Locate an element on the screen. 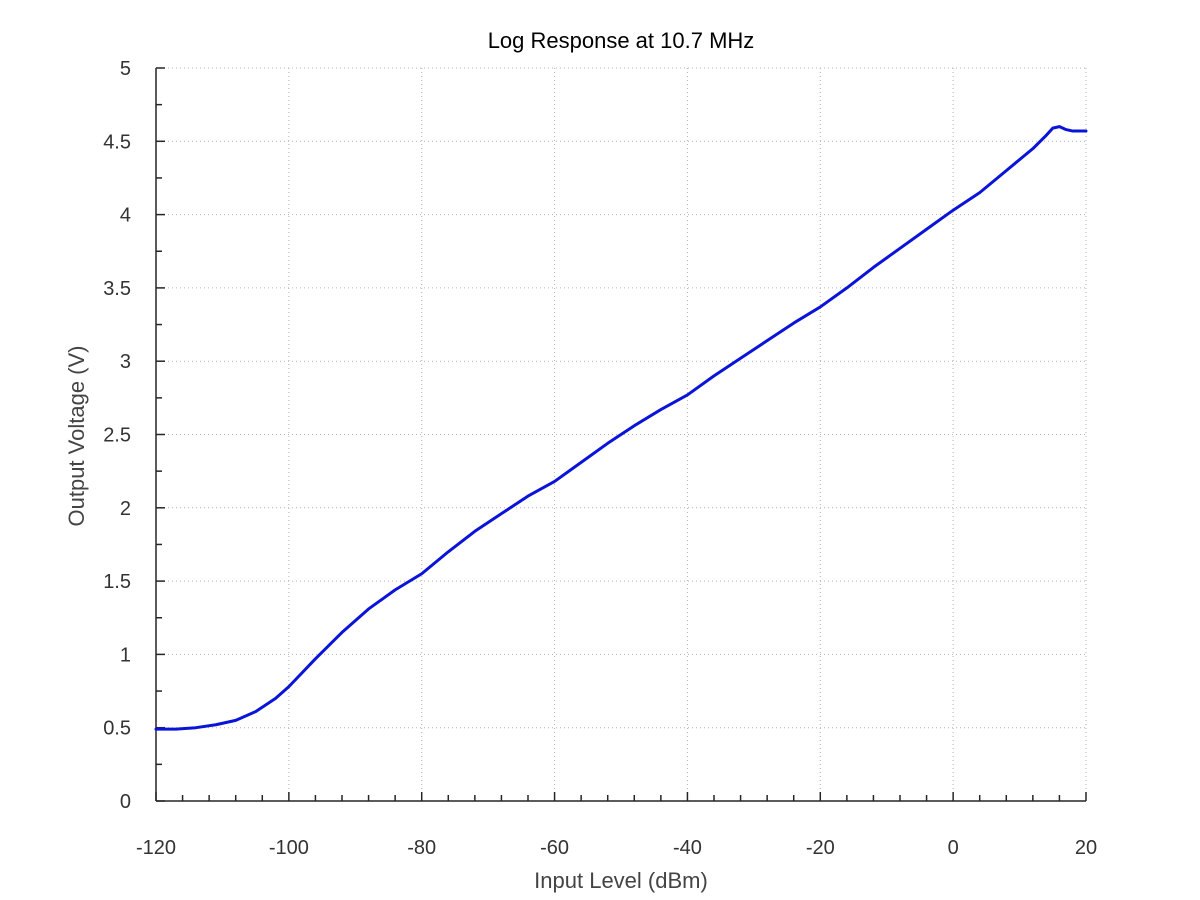 This screenshot has height=900, width=1200. y-tick-label: 5 is located at coordinates (125, 69).